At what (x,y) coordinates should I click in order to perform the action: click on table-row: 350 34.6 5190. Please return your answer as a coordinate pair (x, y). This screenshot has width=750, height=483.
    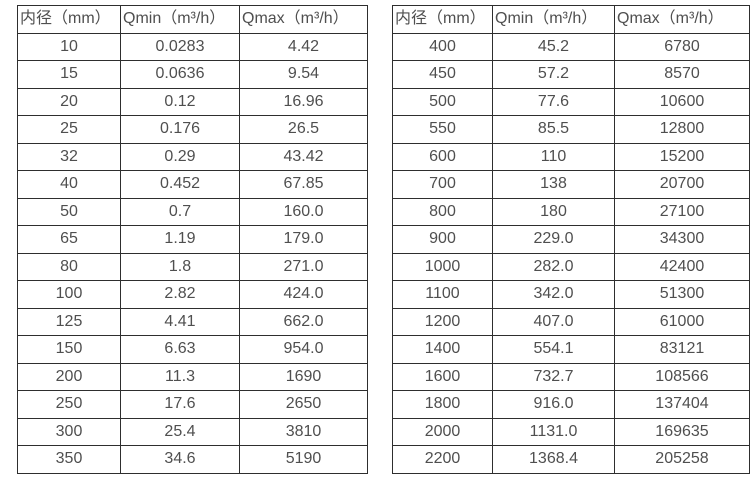
    Looking at the image, I should click on (192, 459).